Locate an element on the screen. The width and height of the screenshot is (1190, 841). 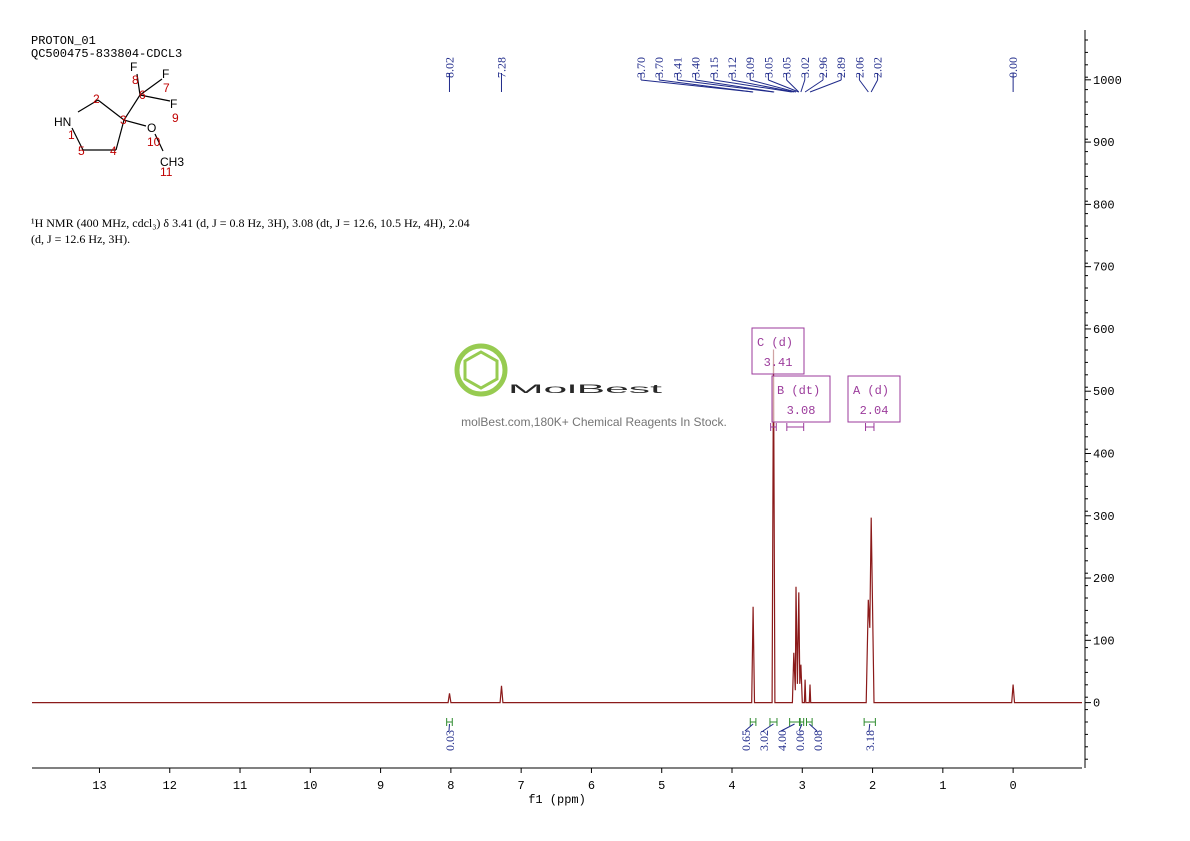
y-tick-label: 300 is located at coordinates (1104, 517).